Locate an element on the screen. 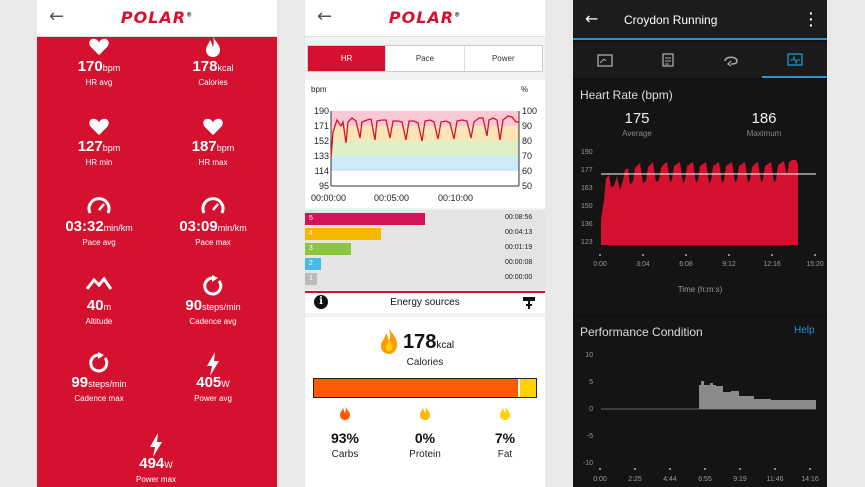 The image size is (865, 487). stat-label: Cadence avg is located at coordinates (213, 321).